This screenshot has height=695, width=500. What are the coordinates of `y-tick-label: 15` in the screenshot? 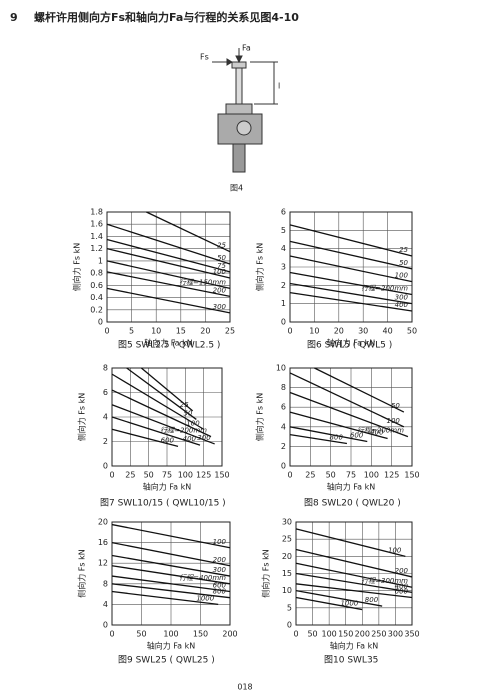 It's located at (287, 573).